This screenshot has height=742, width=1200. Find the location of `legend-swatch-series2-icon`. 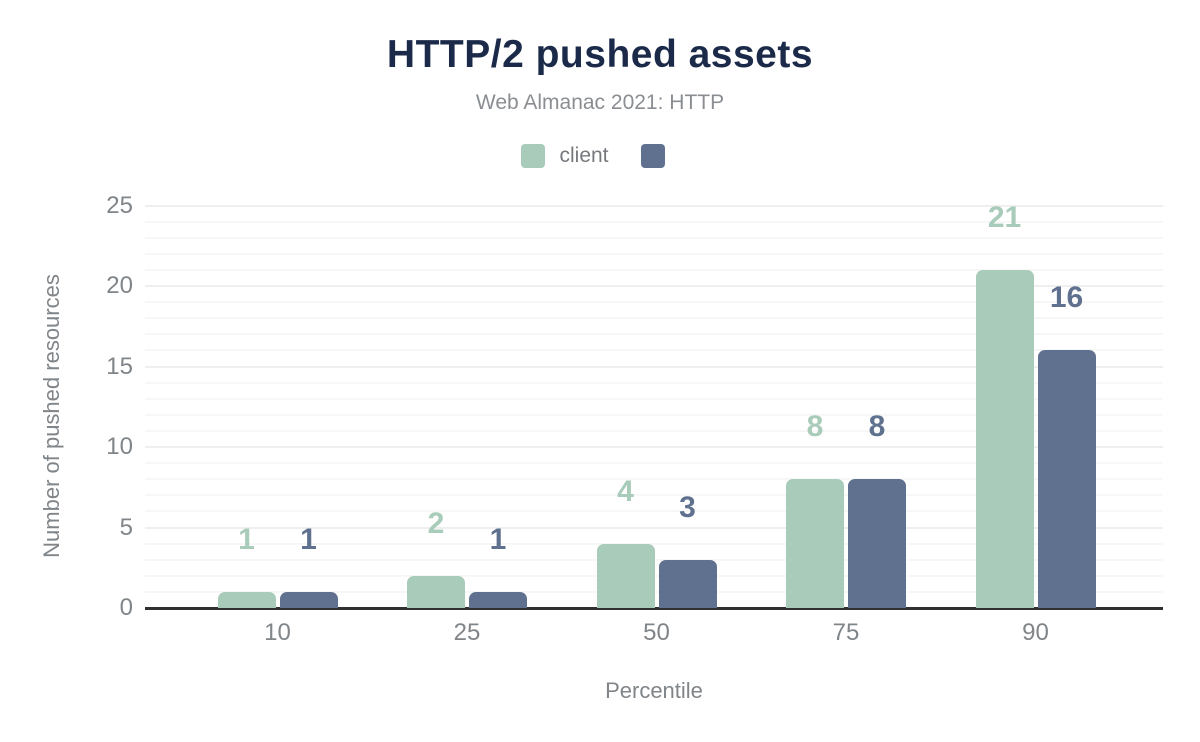

legend-swatch-series2-icon is located at coordinates (652, 156).